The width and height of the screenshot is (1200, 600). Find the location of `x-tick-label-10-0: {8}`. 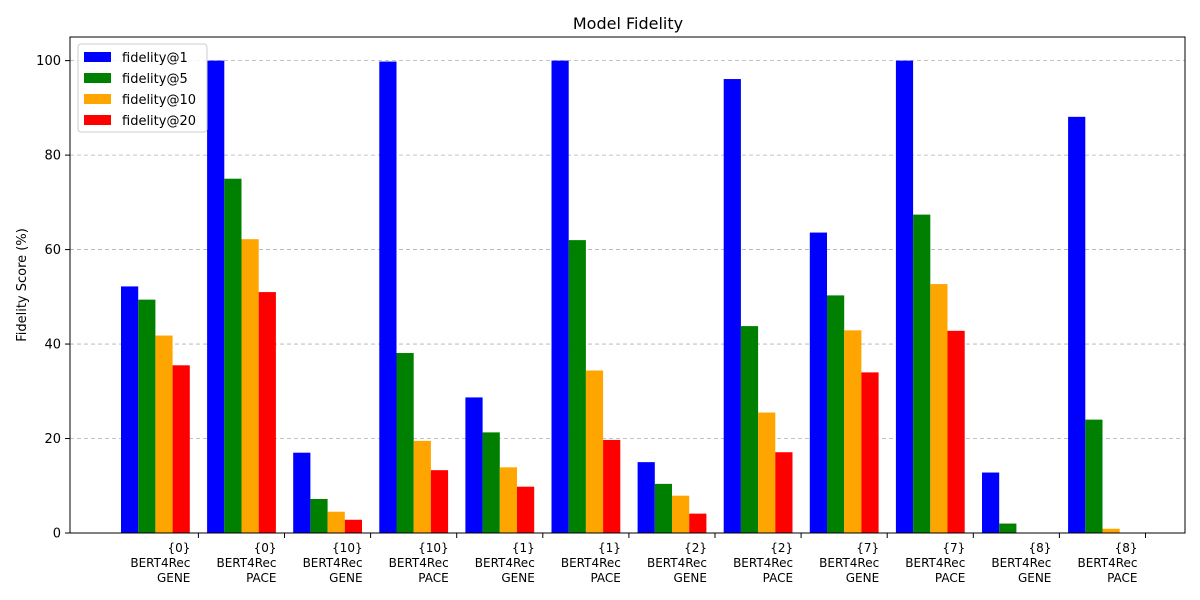

x-tick-label-10-0: {8} is located at coordinates (1039, 548).